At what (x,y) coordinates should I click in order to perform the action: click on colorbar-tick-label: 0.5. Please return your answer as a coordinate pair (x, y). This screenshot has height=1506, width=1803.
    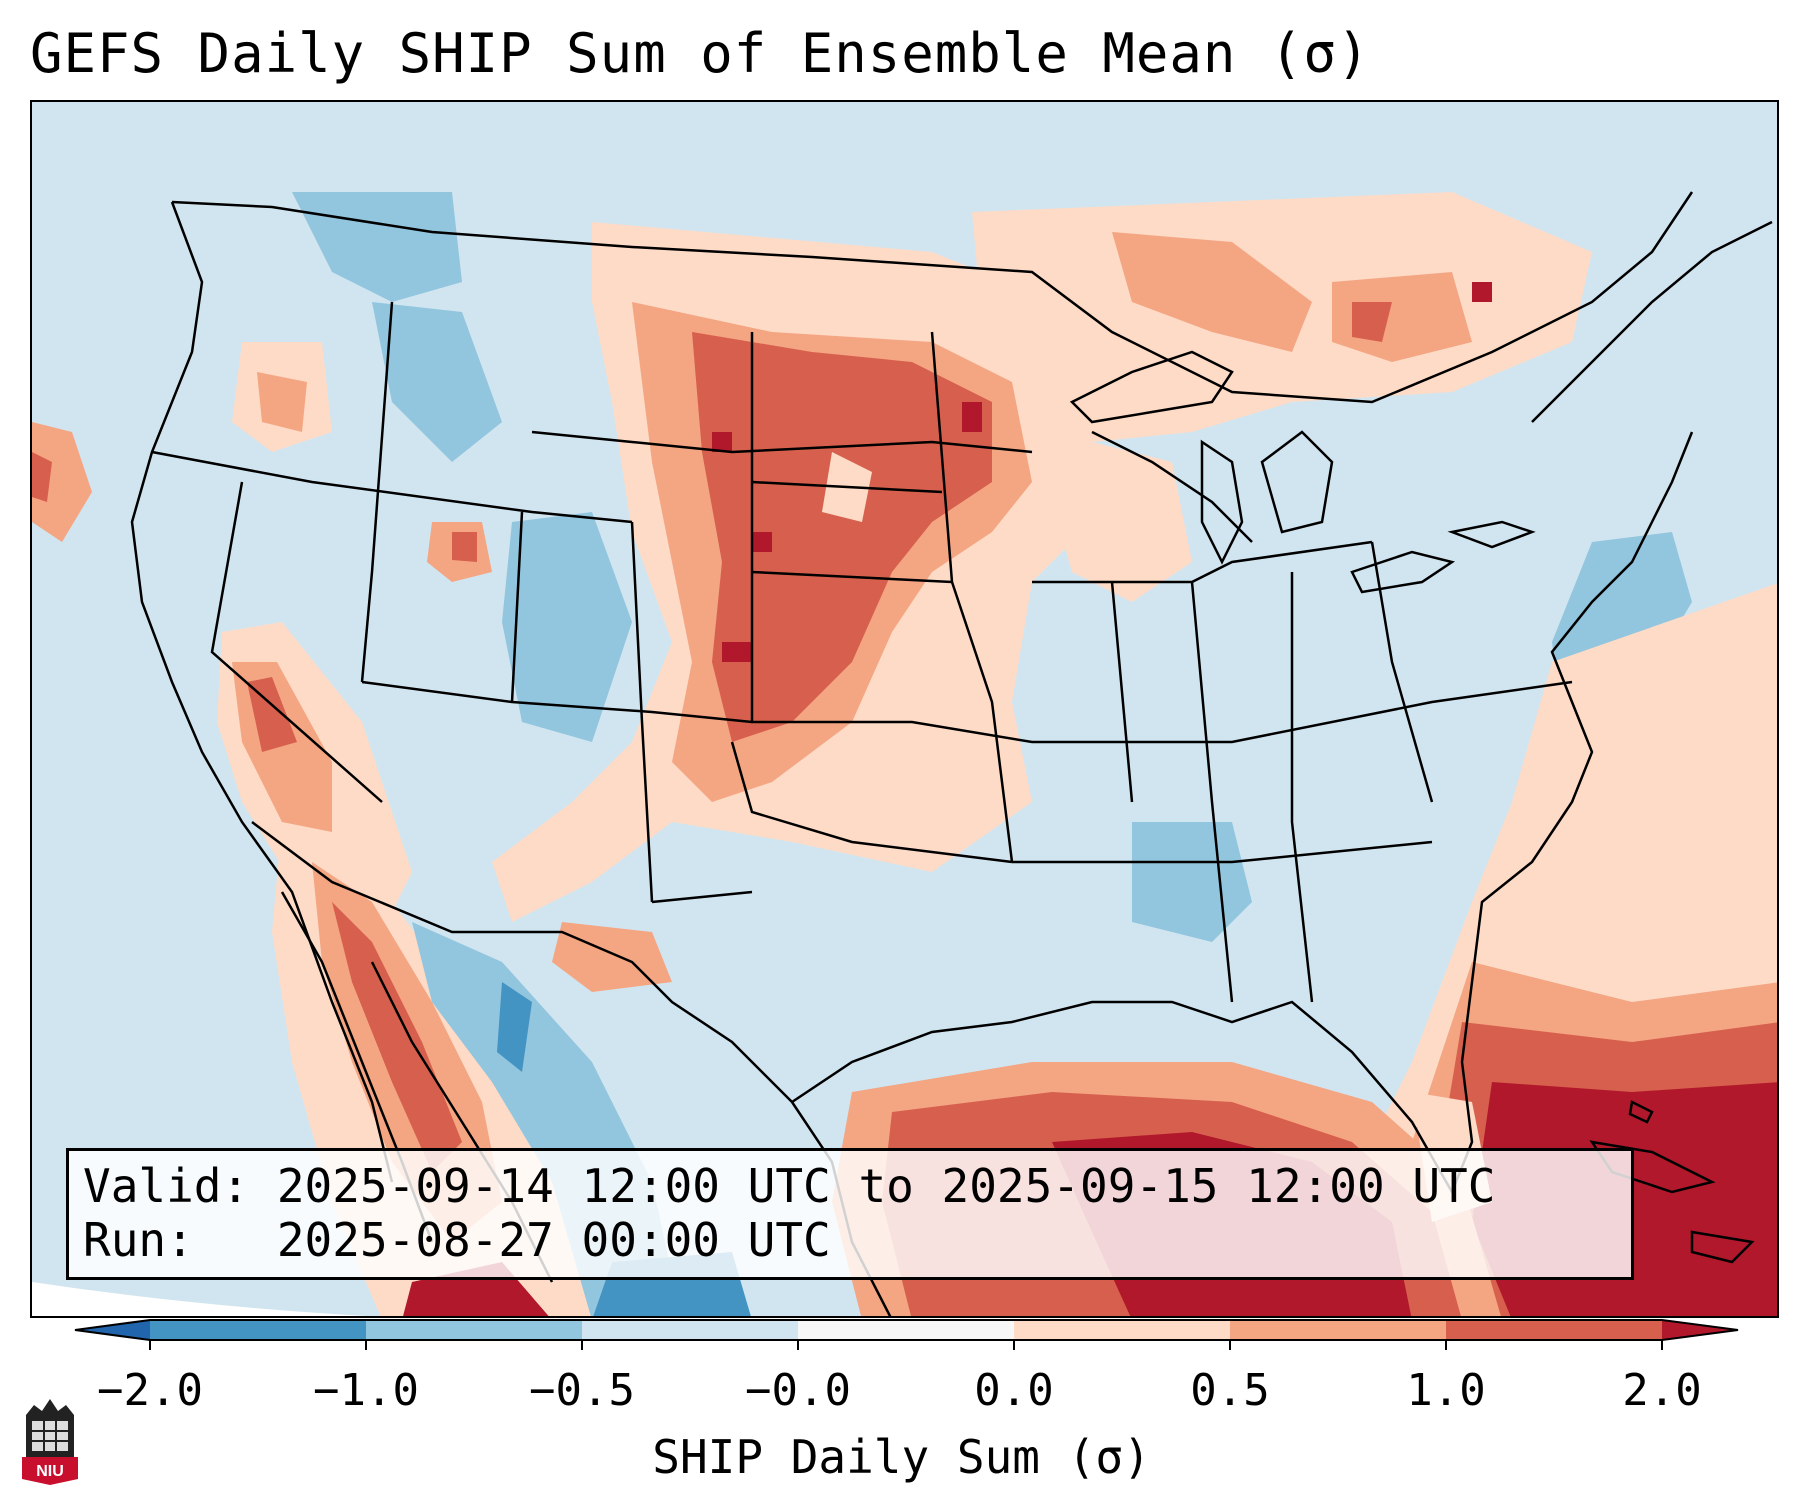
    Looking at the image, I should click on (1230, 1390).